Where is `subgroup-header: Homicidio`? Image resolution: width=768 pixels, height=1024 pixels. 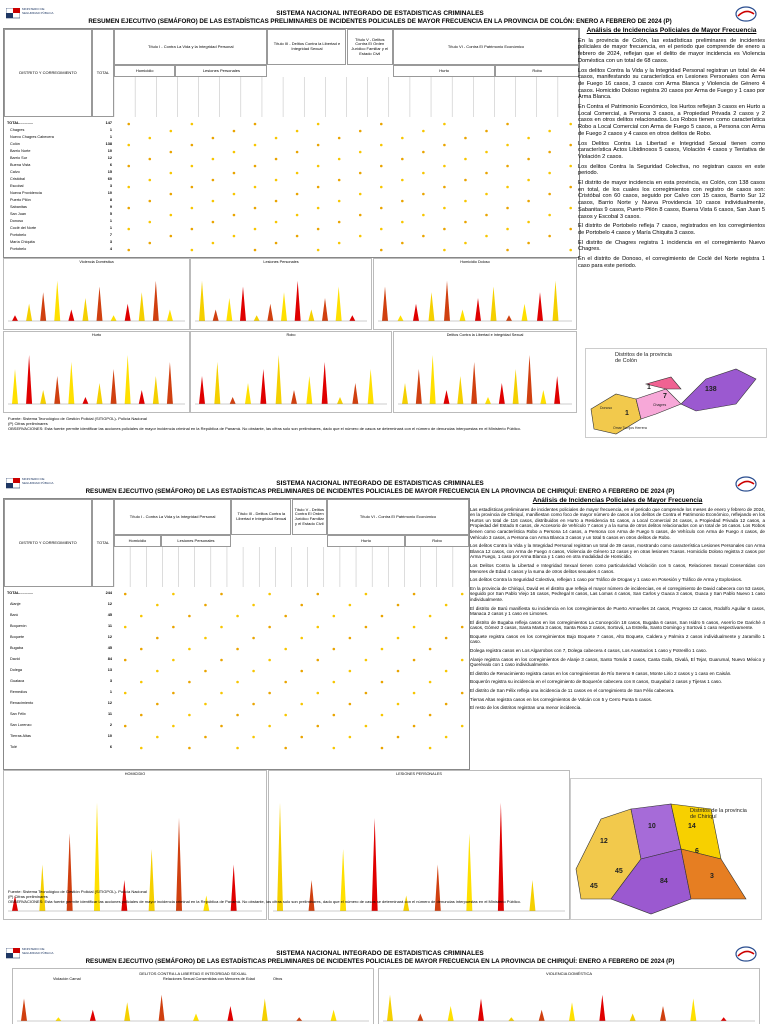
subgroup-header: Homicidio is located at coordinates (145, 71).